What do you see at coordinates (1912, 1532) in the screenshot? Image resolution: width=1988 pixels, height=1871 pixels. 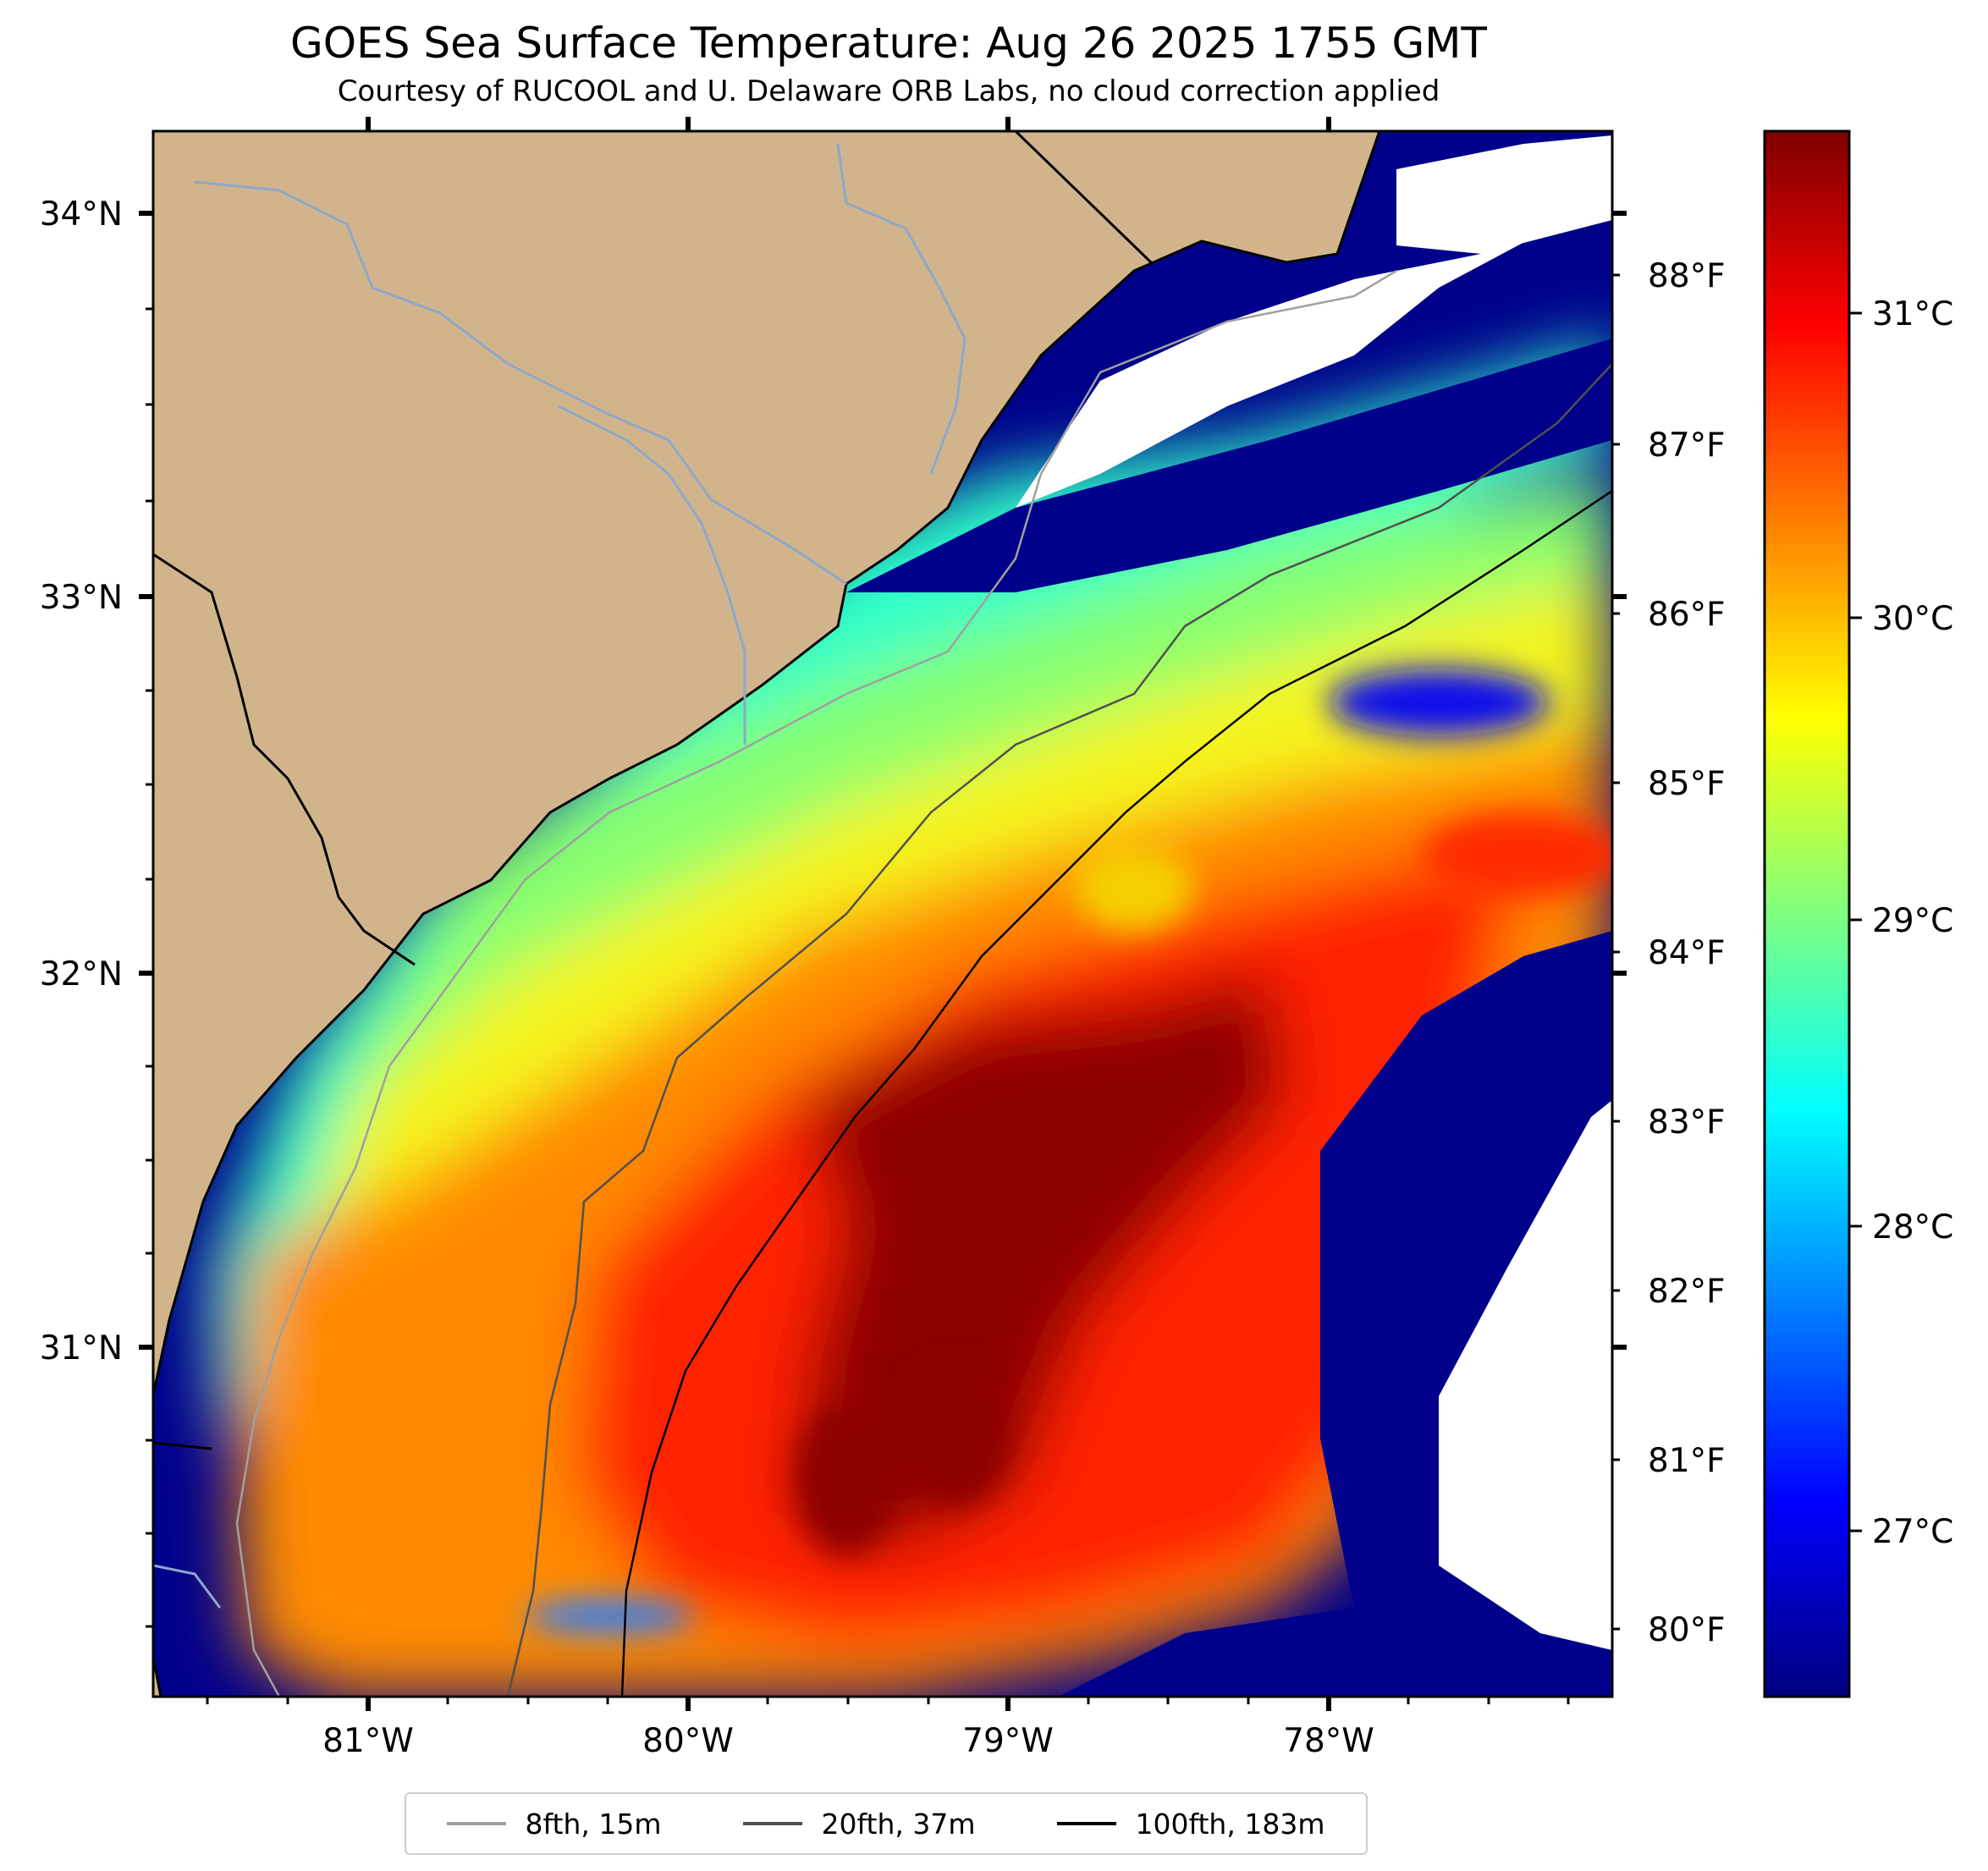 I see `colorbar-label: 27°C` at bounding box center [1912, 1532].